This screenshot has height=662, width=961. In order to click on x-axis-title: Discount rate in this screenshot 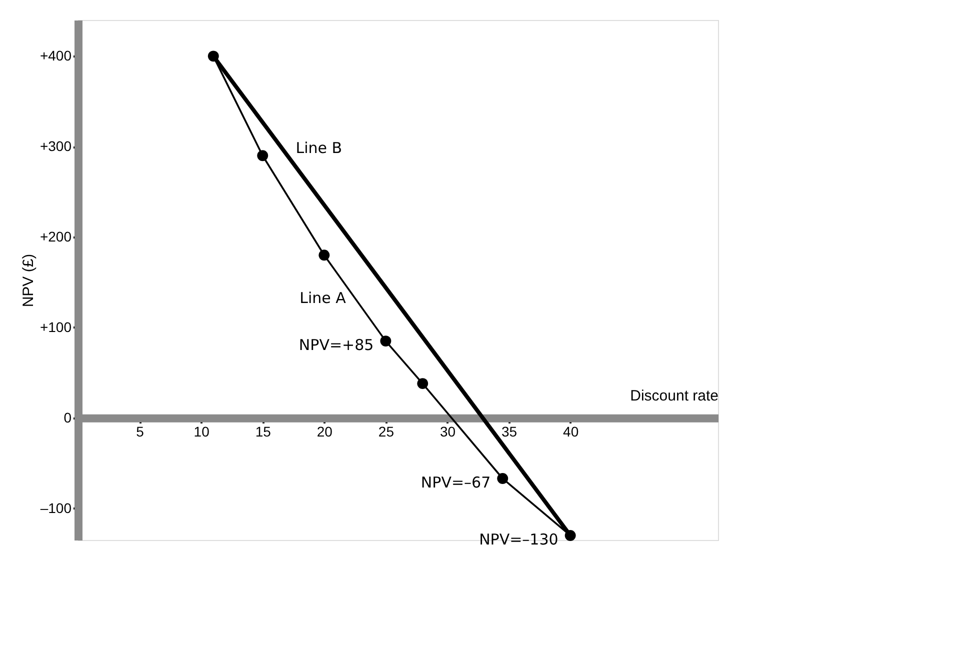, I will do `click(674, 395)`.